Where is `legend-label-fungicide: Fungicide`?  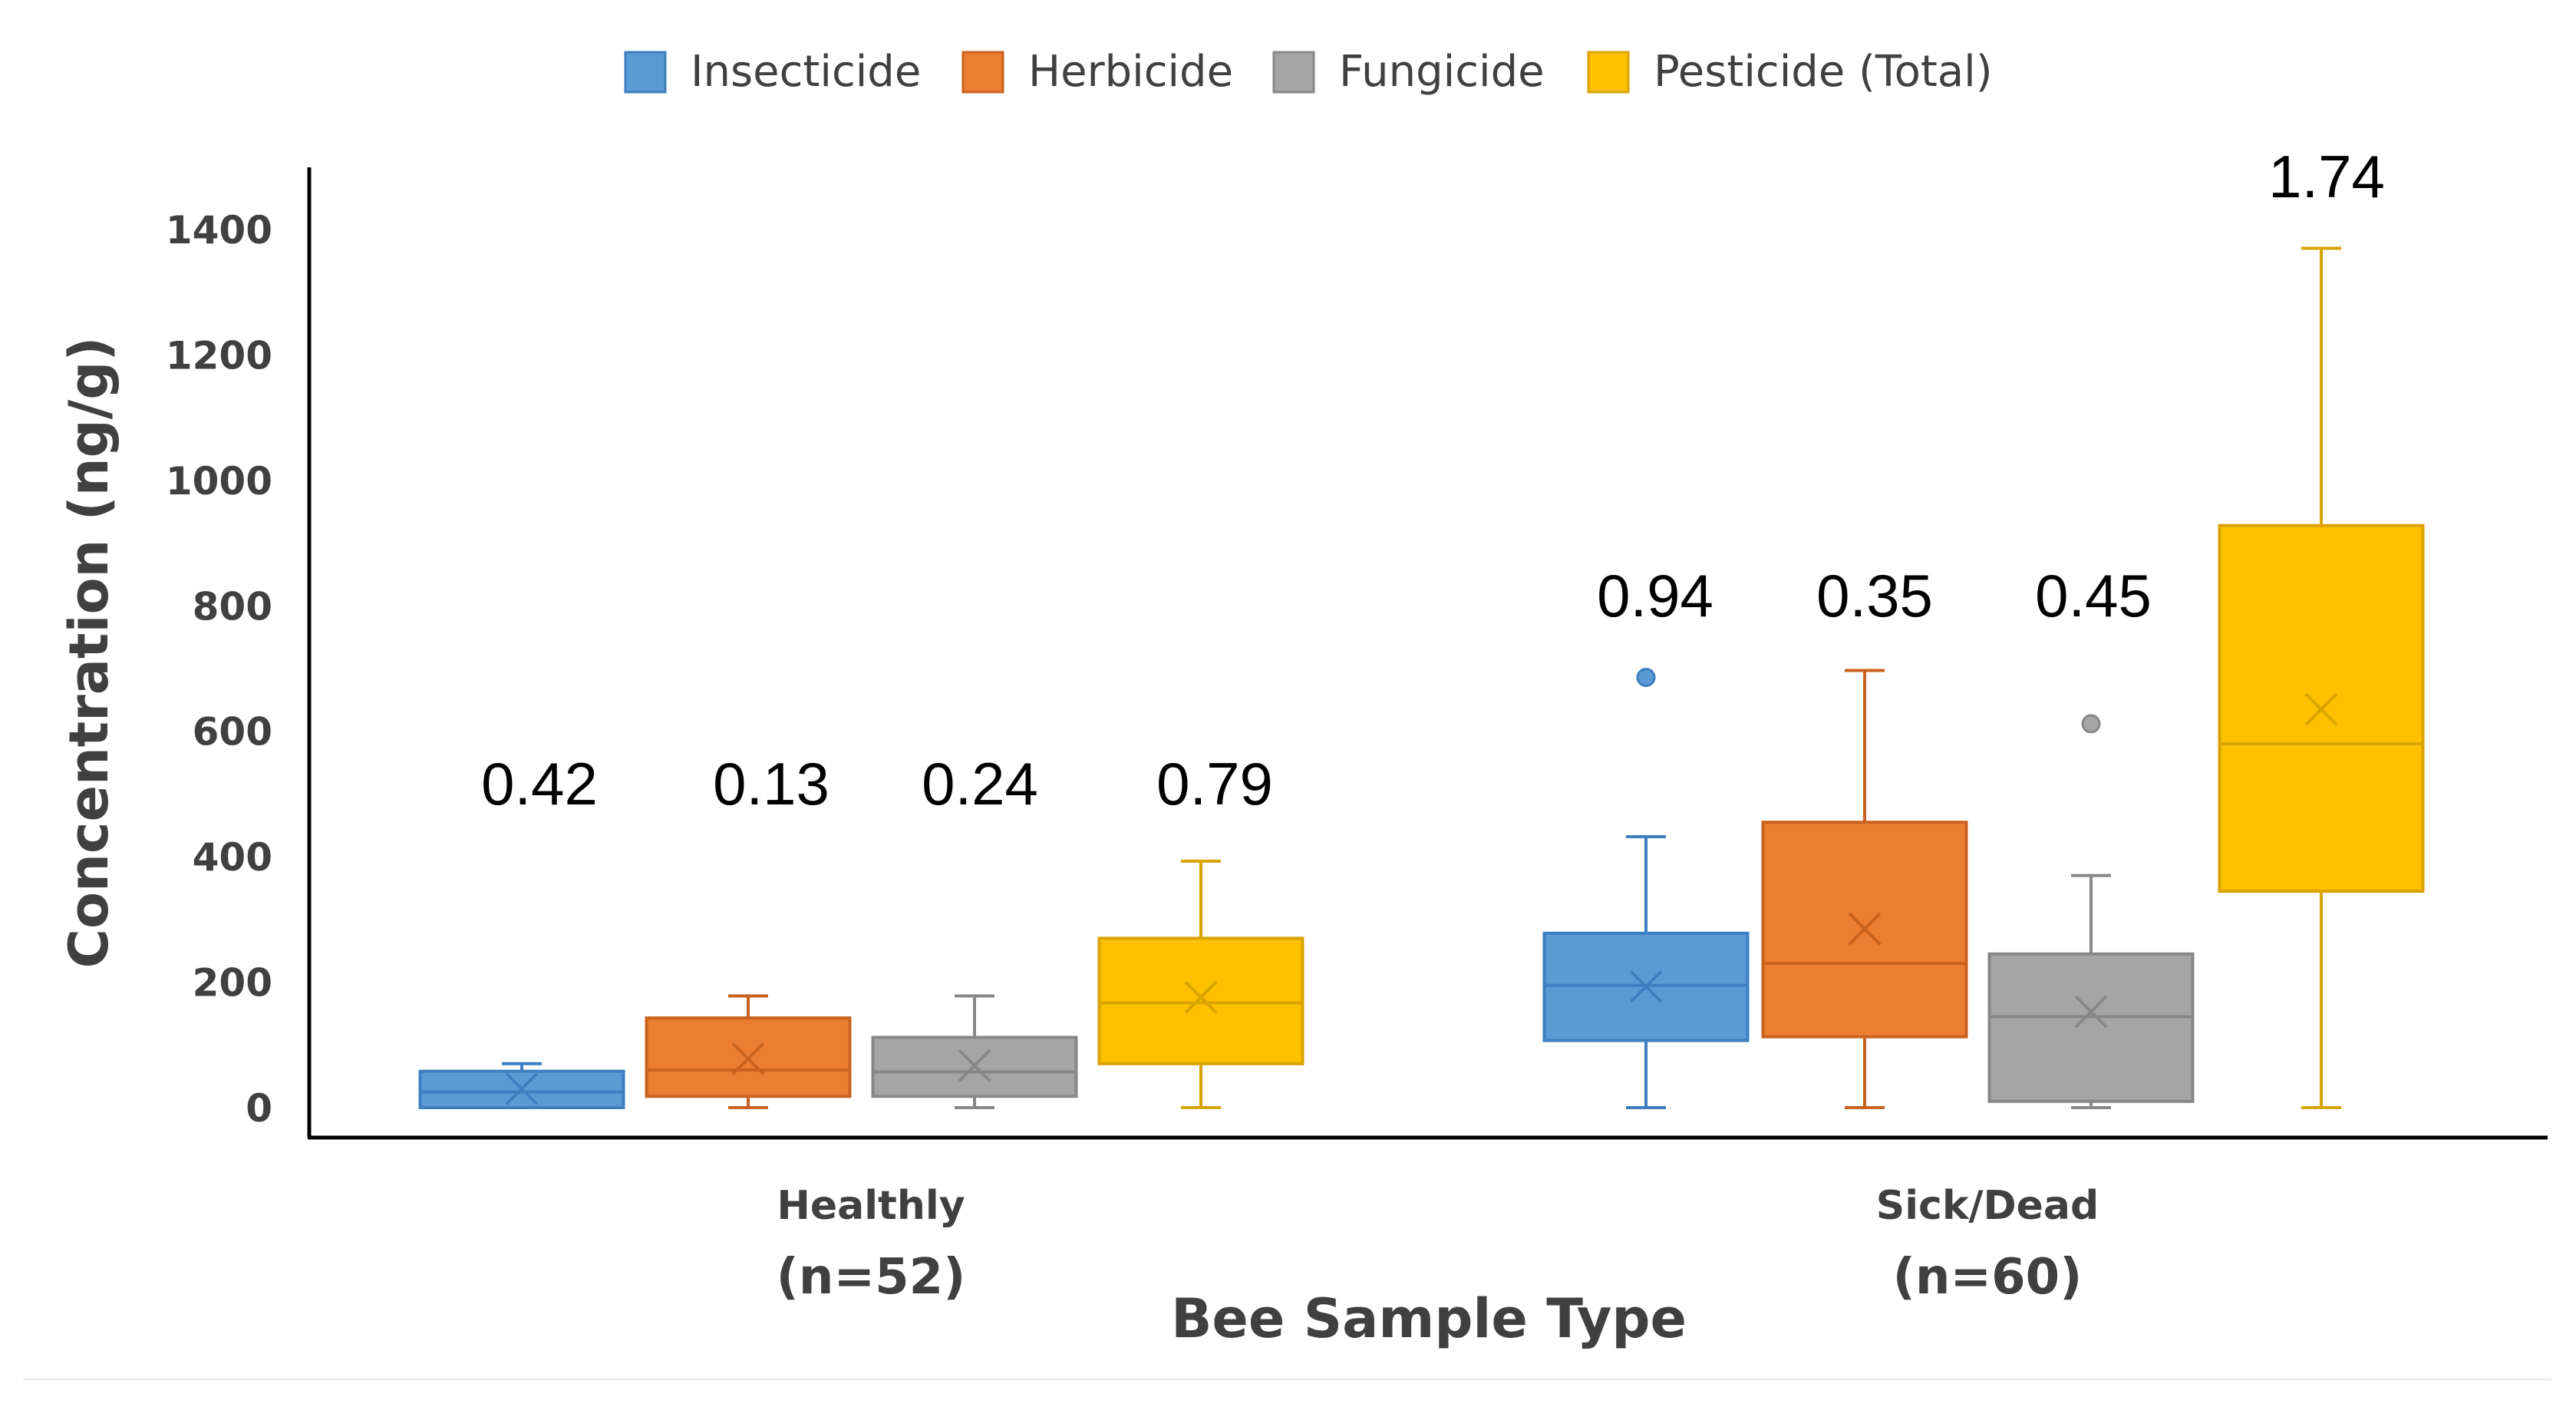
legend-label-fungicide: Fungicide is located at coordinates (1442, 72).